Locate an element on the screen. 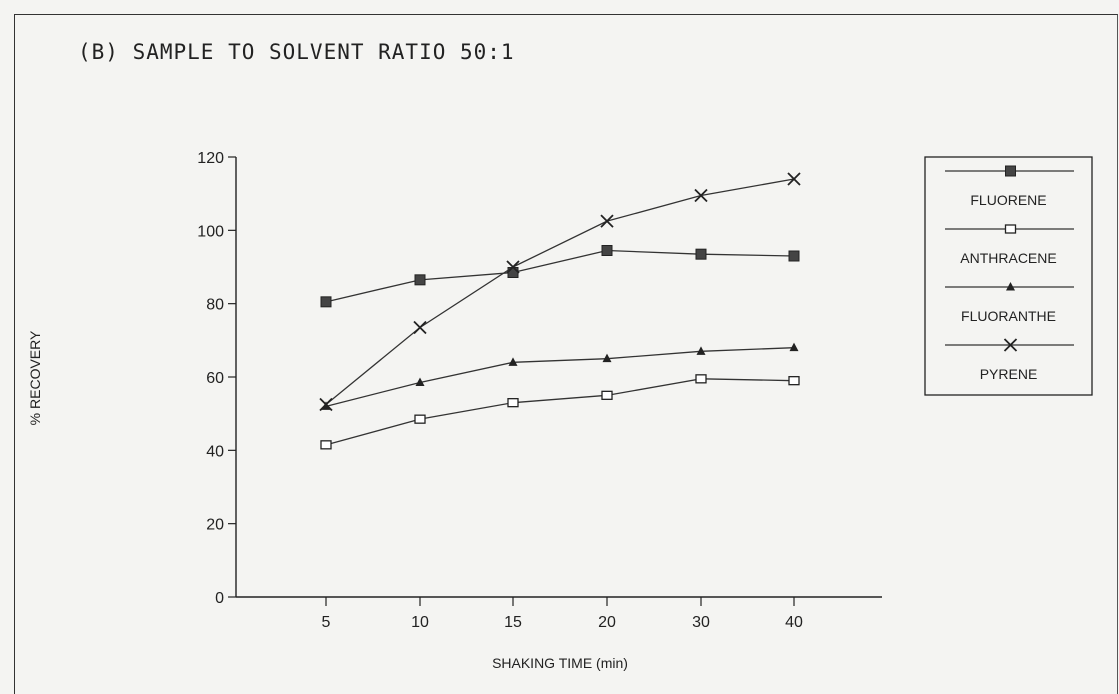 The width and height of the screenshot is (1119, 694). series-fluoranthe is located at coordinates (560, 376).